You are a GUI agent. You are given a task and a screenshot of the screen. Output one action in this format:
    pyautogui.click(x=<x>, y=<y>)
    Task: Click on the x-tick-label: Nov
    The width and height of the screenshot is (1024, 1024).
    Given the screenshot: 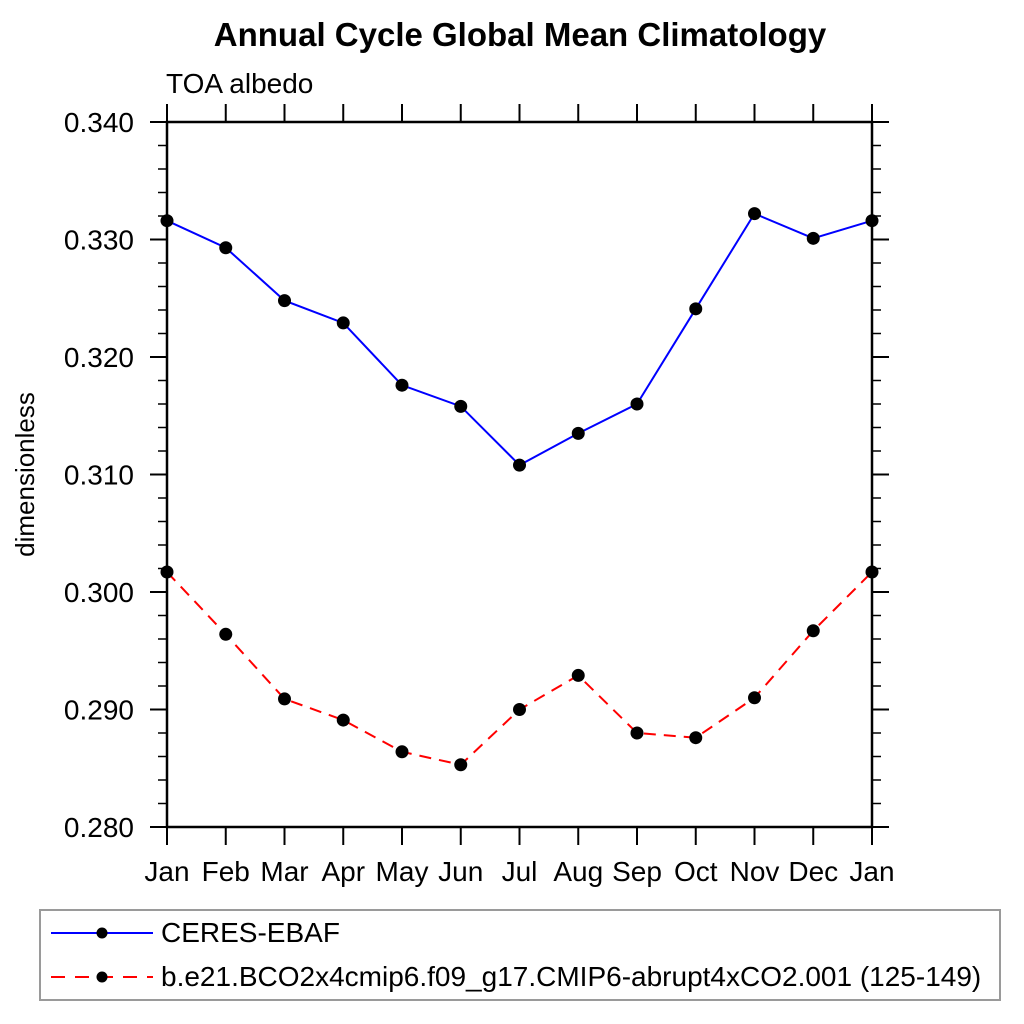 What is the action you would take?
    pyautogui.click(x=755, y=871)
    